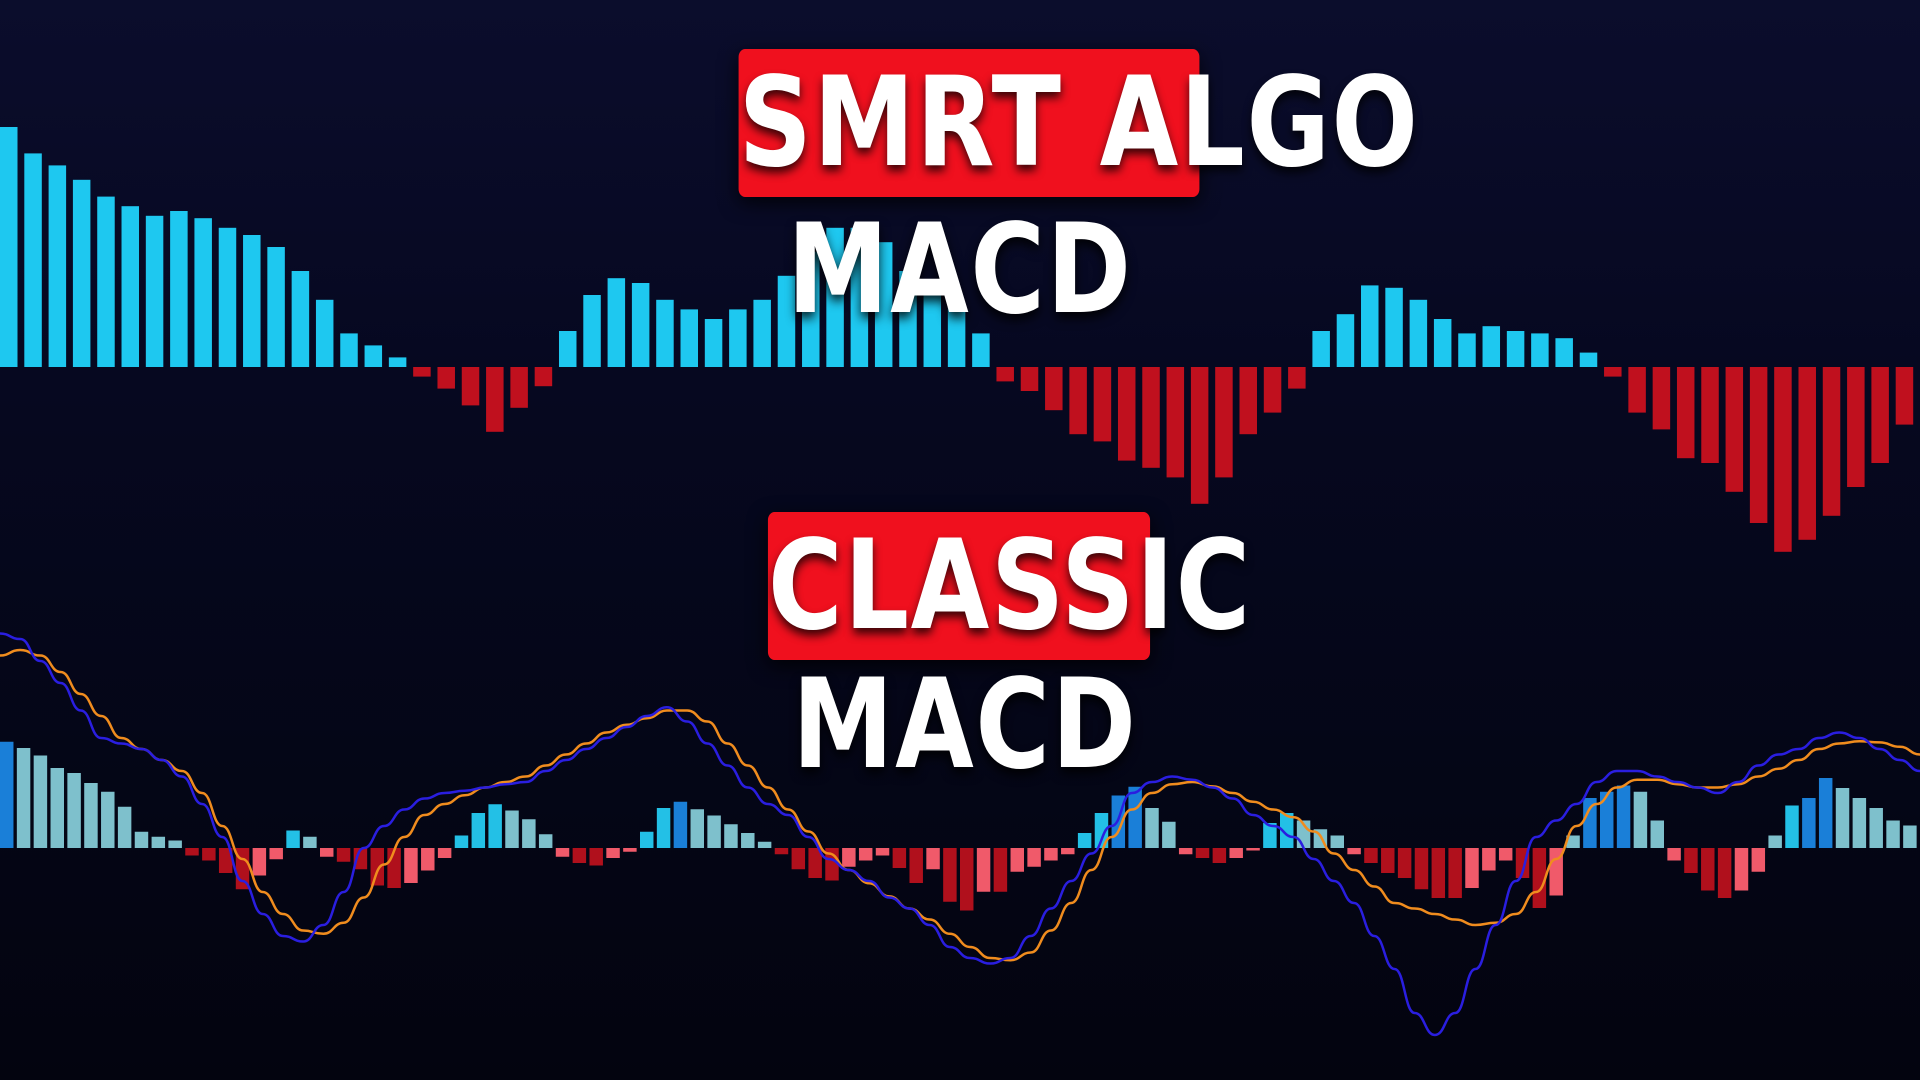 This screenshot has width=1920, height=1080. Describe the element at coordinates (965, 725) in the screenshot. I see `classic-subtitle: MACD` at that location.